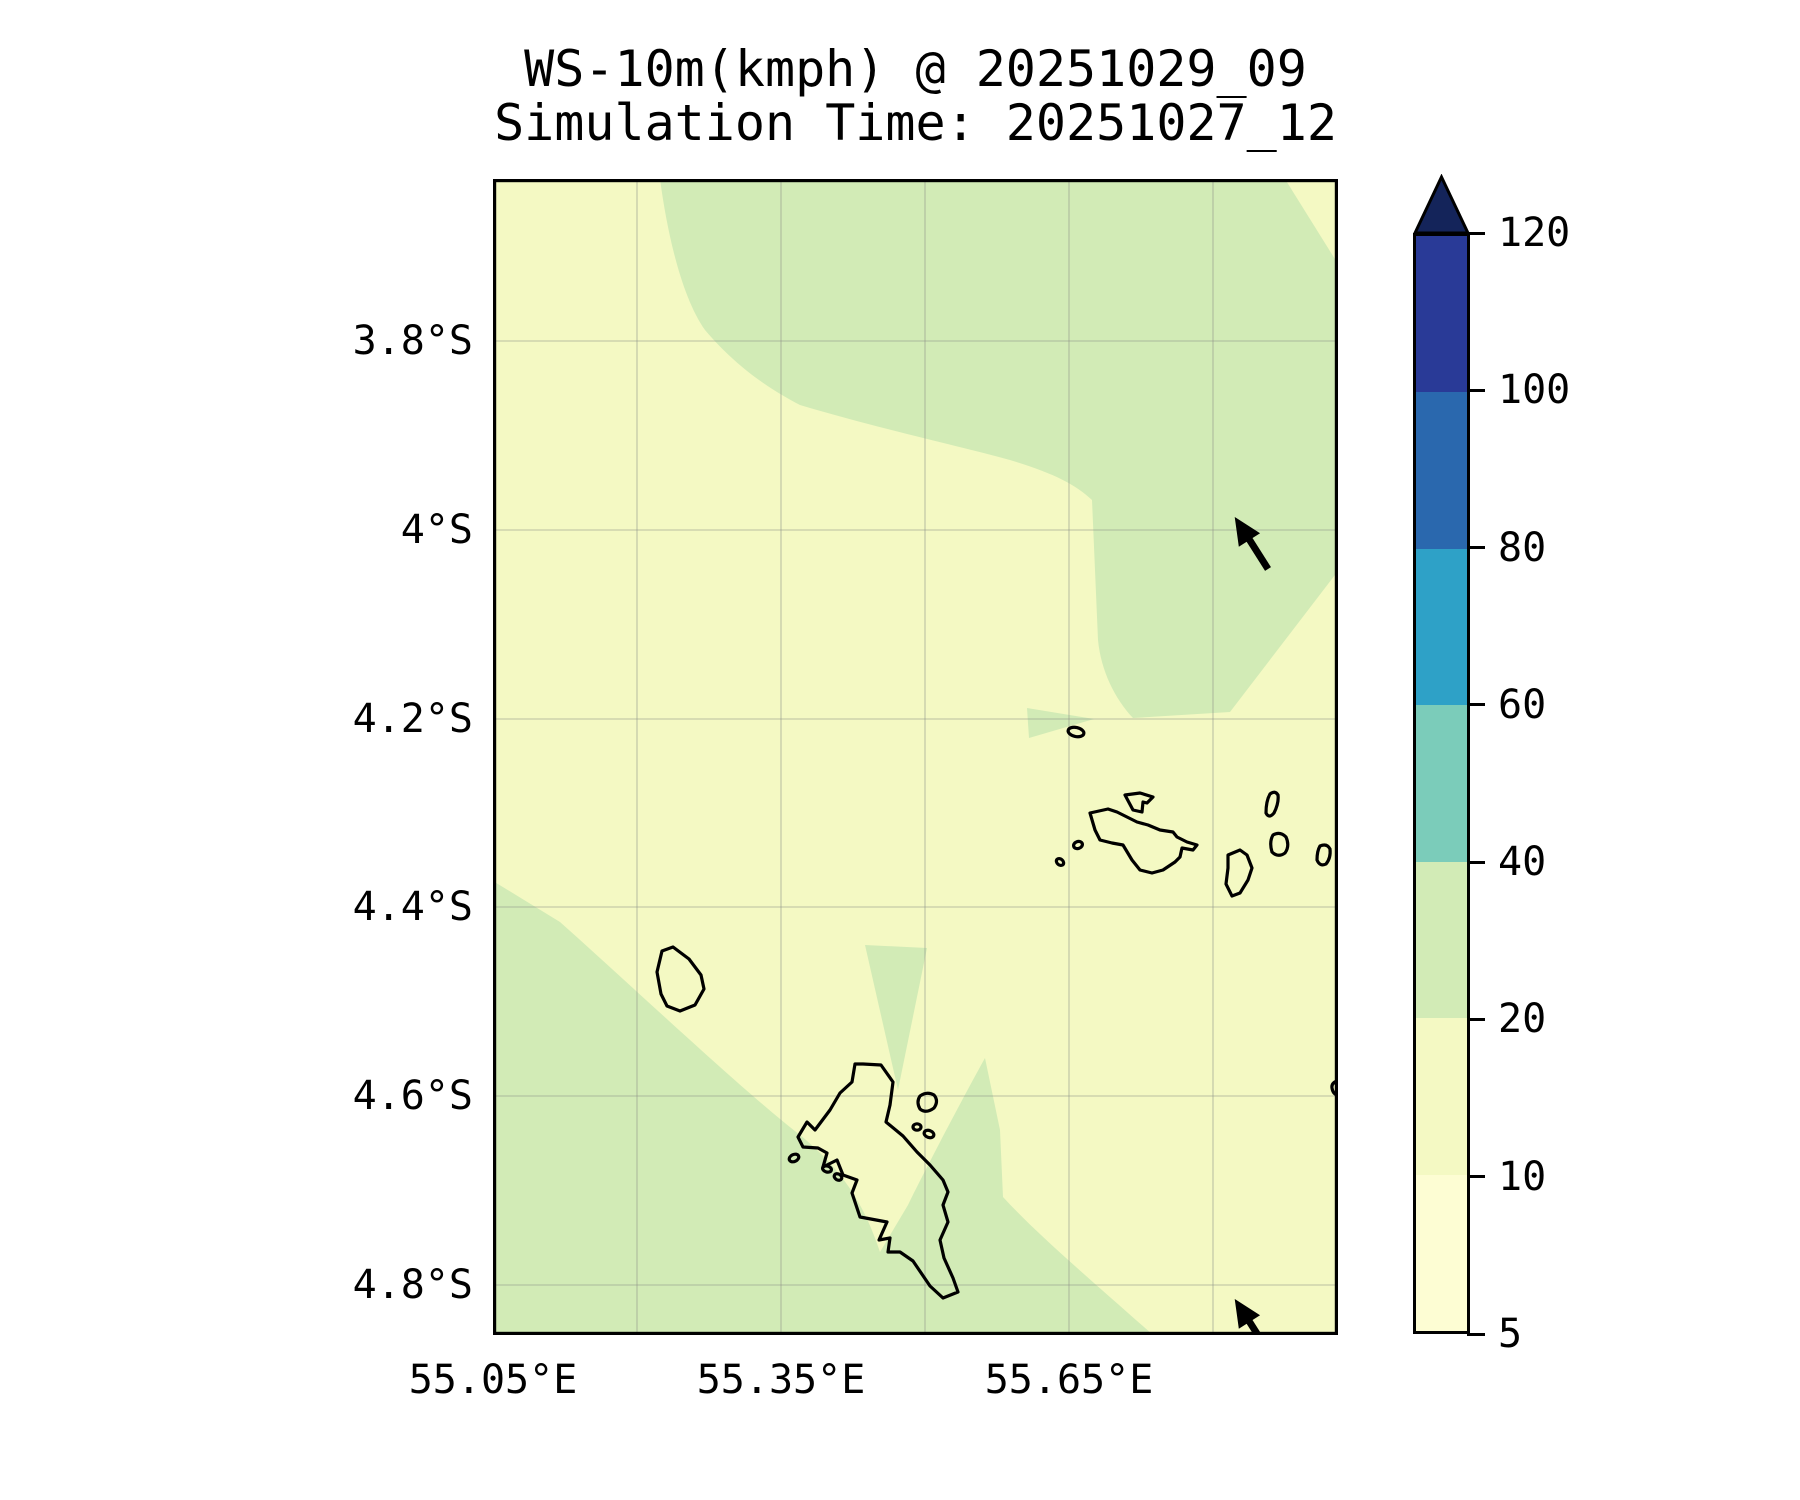  Describe the element at coordinates (929, 1134) in the screenshot. I see `islet-i` at that location.